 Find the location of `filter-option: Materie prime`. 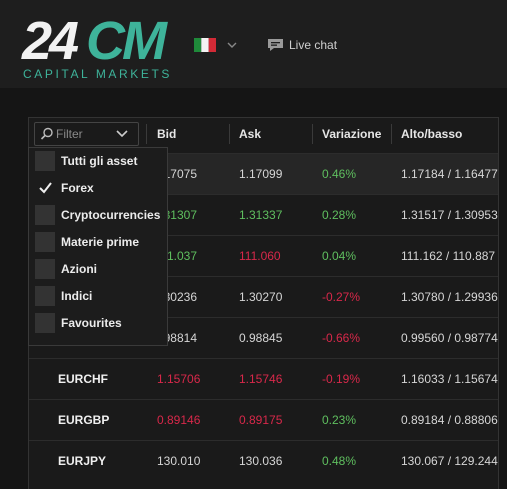

filter-option: Materie prime is located at coordinates (100, 242).